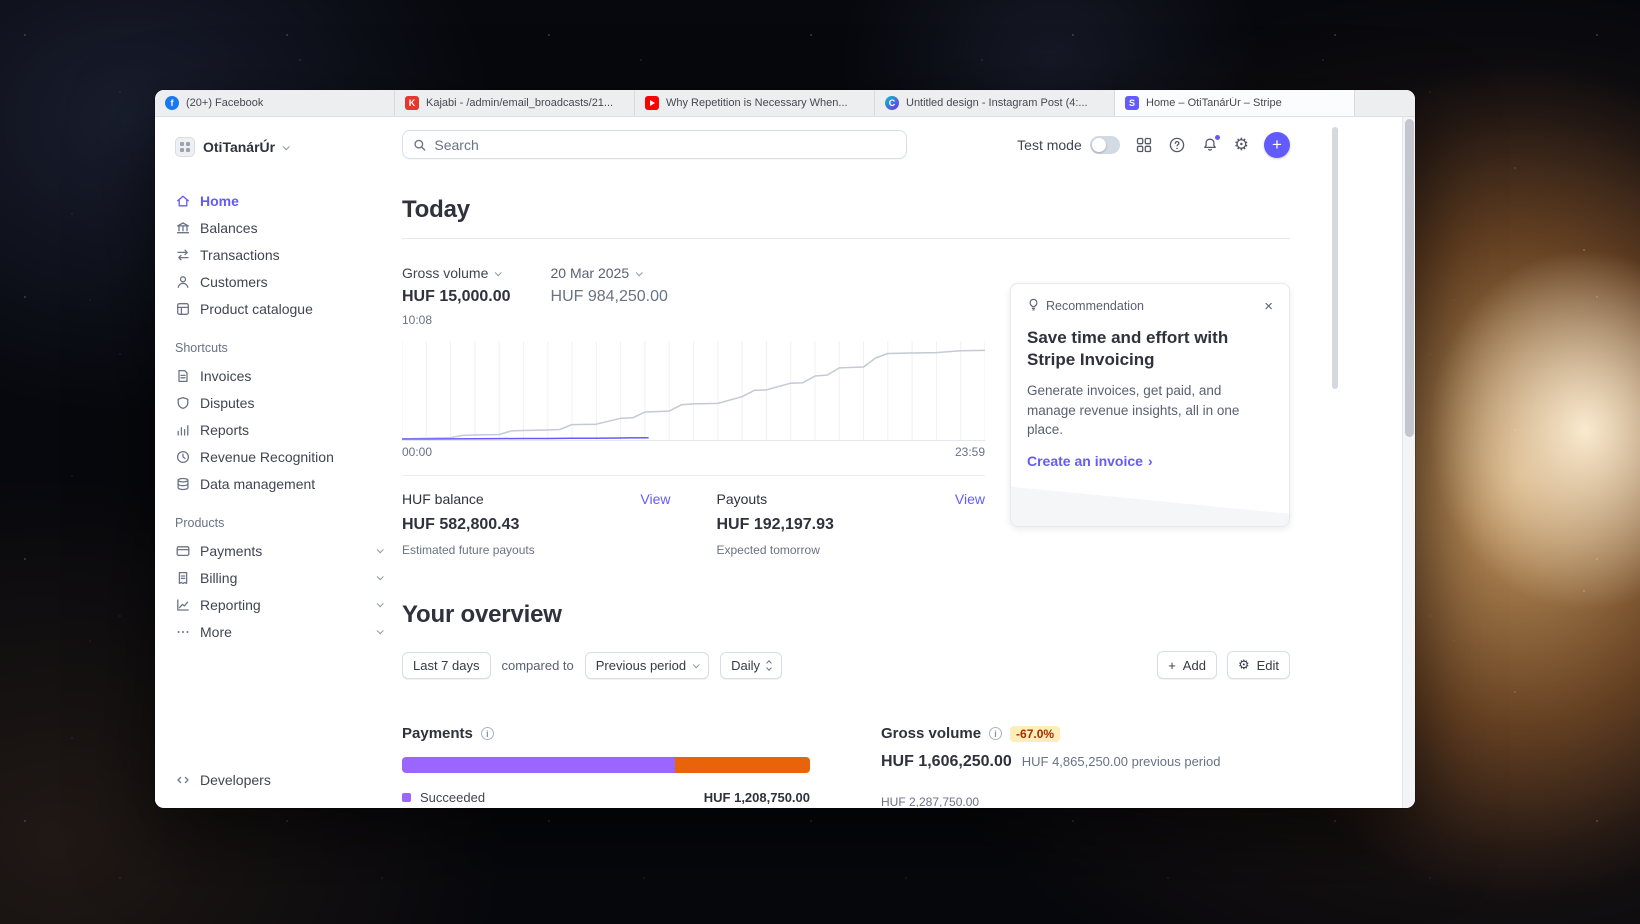 This screenshot has width=1640, height=924. Describe the element at coordinates (655, 499) in the screenshot. I see `balance-view-link: View` at that location.